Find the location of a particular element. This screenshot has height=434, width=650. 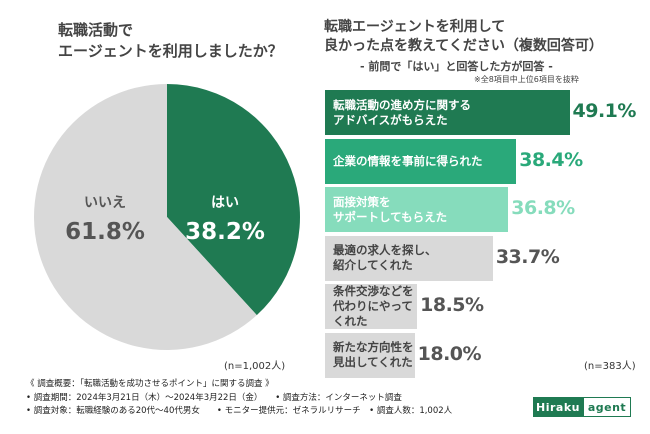

pie-slice-label-1: いいえ is located at coordinates (105, 203).